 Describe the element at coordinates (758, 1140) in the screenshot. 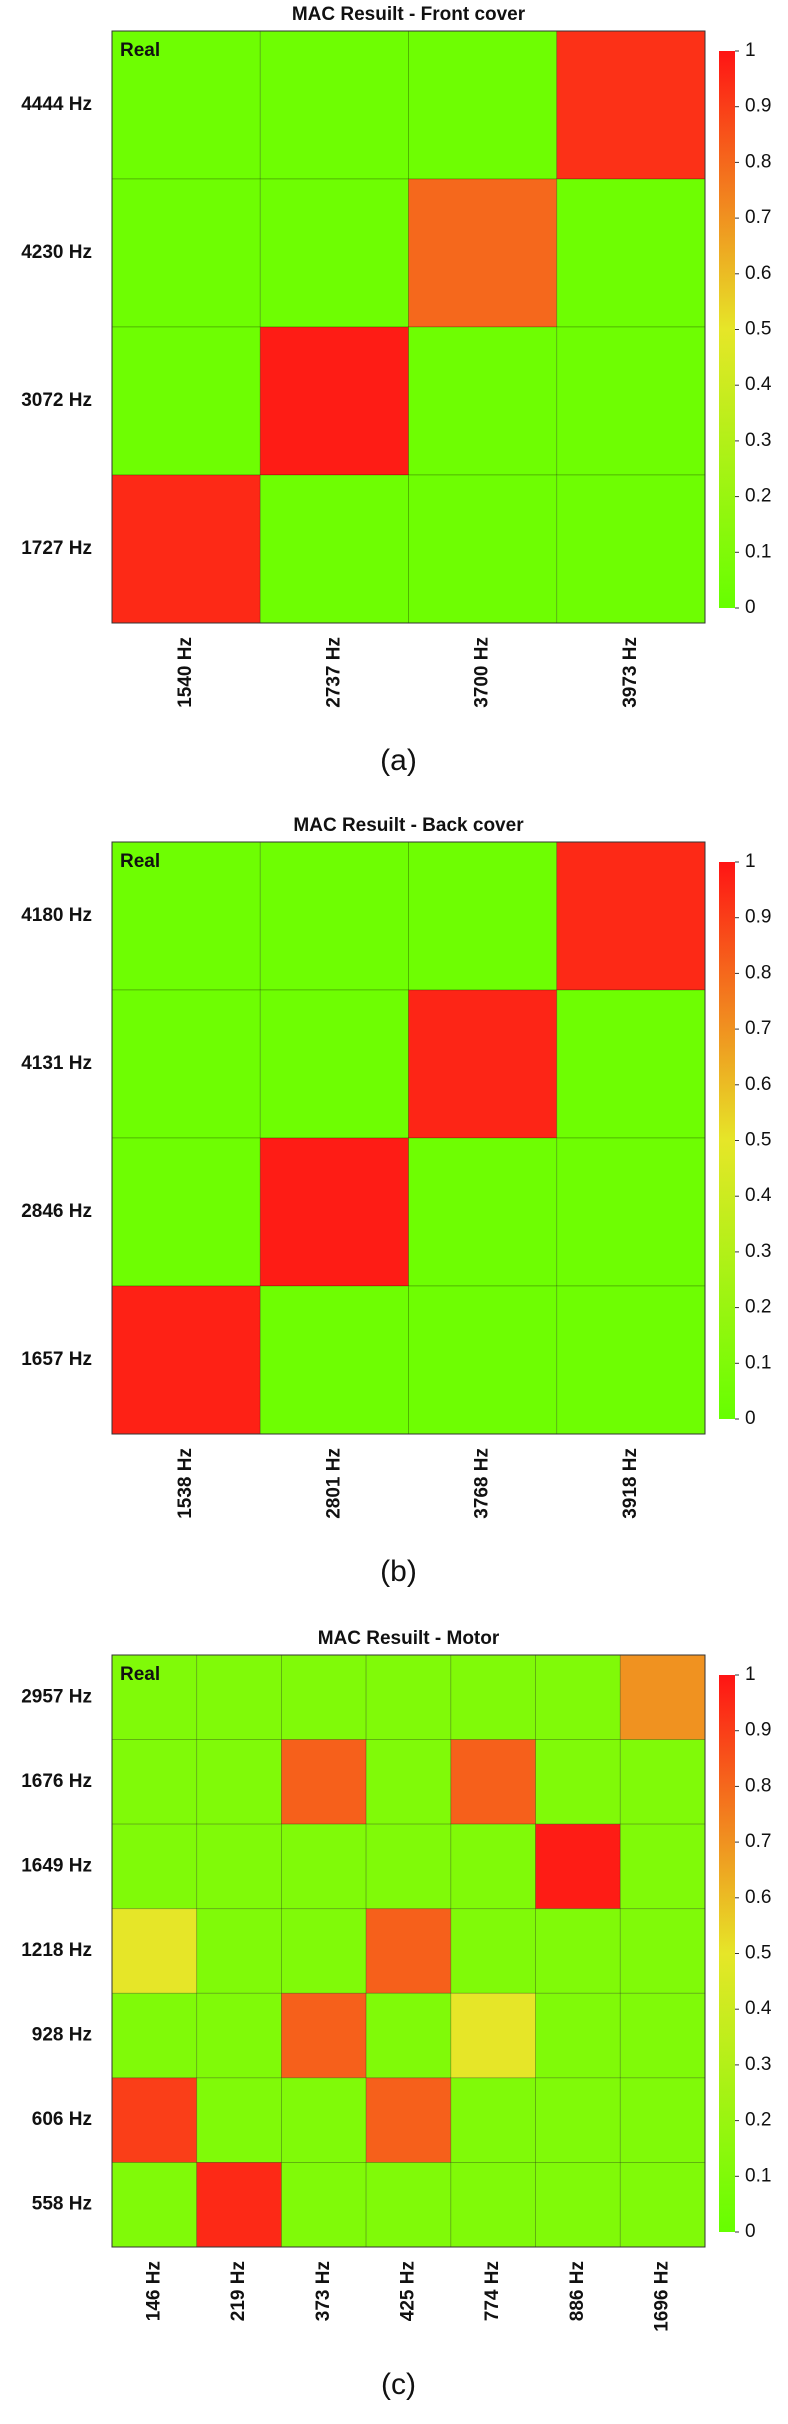

I see `colorbar-tick-label: 0.5` at that location.